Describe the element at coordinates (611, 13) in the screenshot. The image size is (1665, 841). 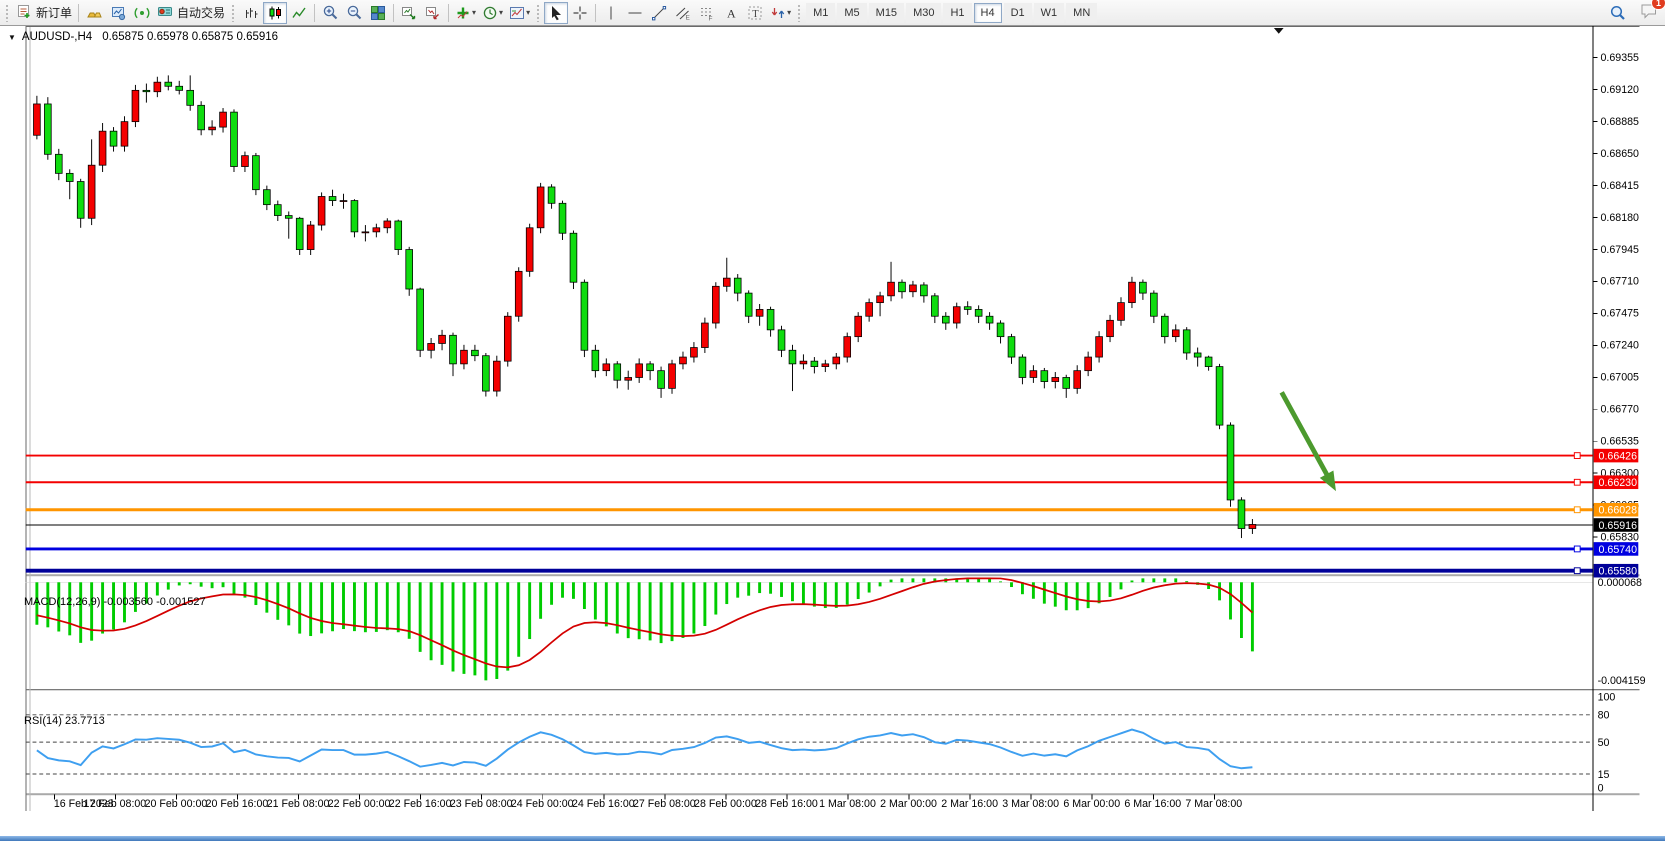
I see `vertical-line-button` at that location.